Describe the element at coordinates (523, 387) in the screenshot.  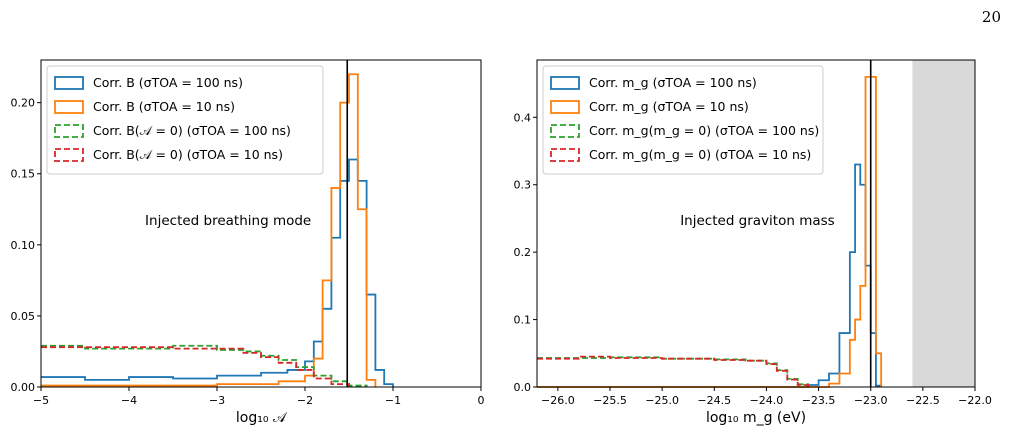
I see `y-tick-label: 0.0` at that location.